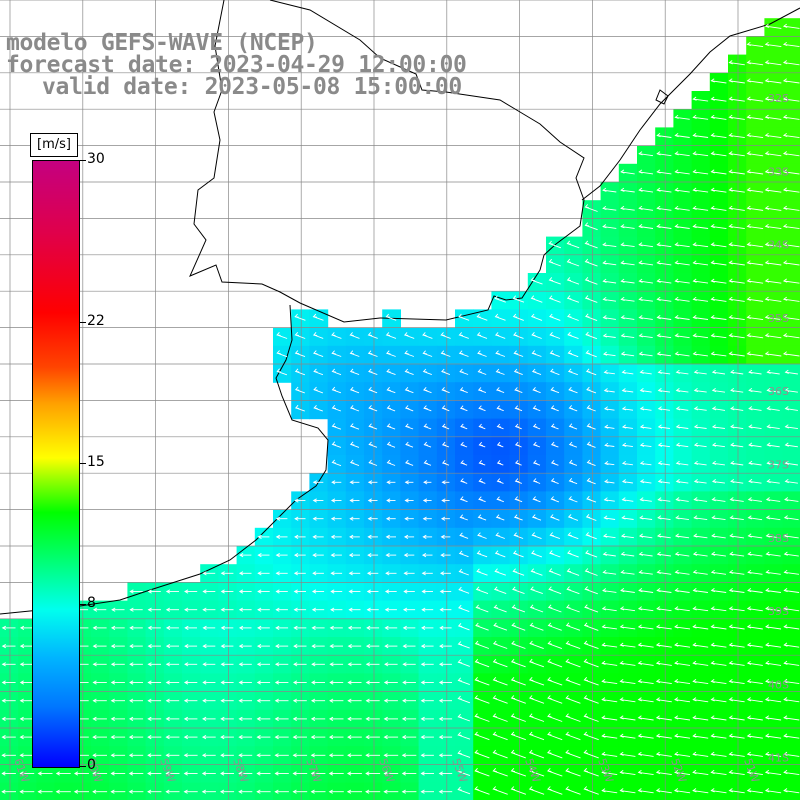 The width and height of the screenshot is (800, 800). Describe the element at coordinates (778, 428) in the screenshot. I see `latitude-labels: 32S 33S 34S 35S 36S 37S 38S 39S 40S 41S` at that location.